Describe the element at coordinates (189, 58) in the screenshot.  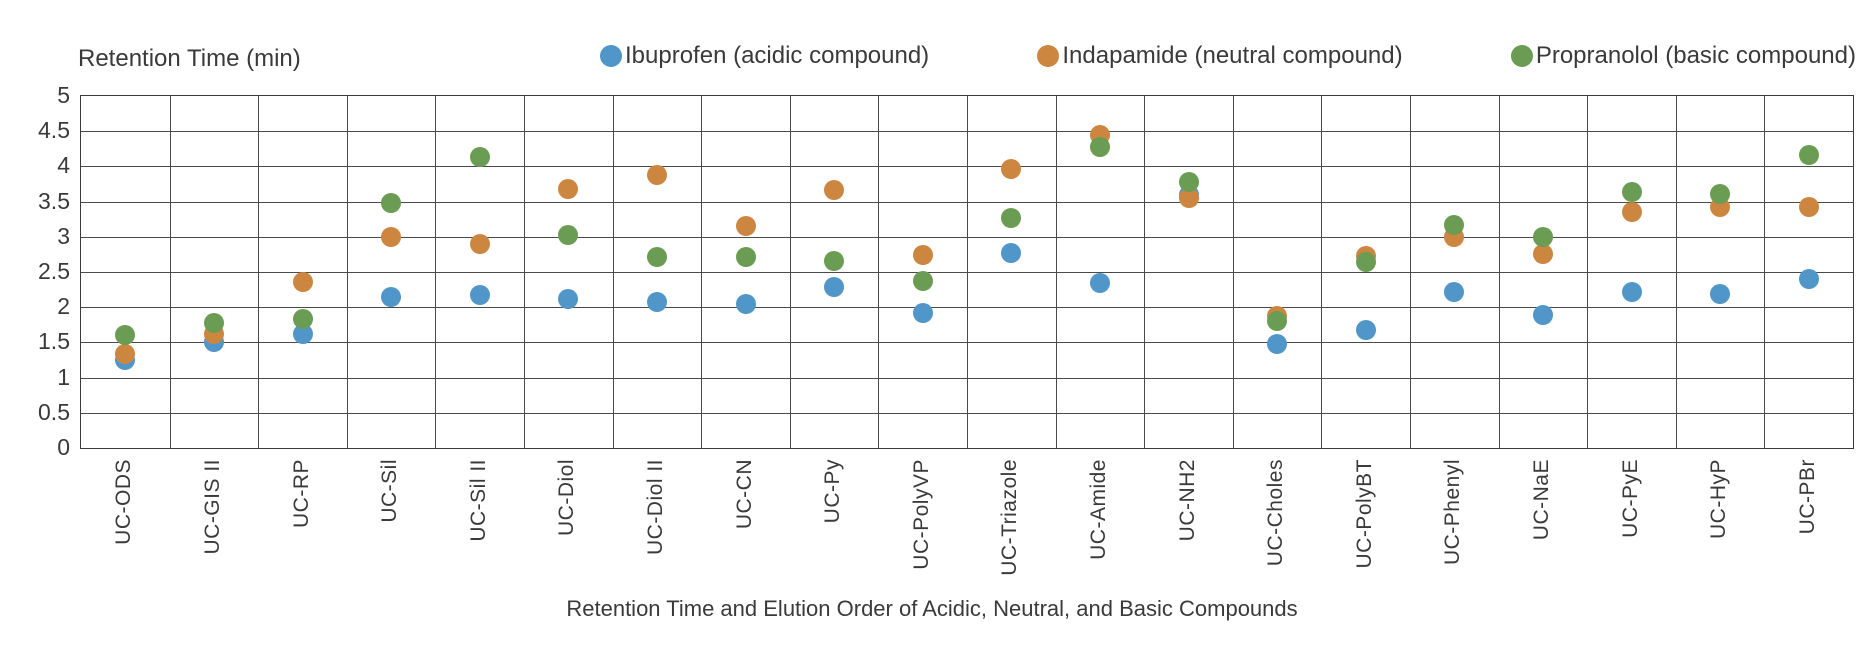
I see `y-axis-title: Retention Time (min)` at that location.